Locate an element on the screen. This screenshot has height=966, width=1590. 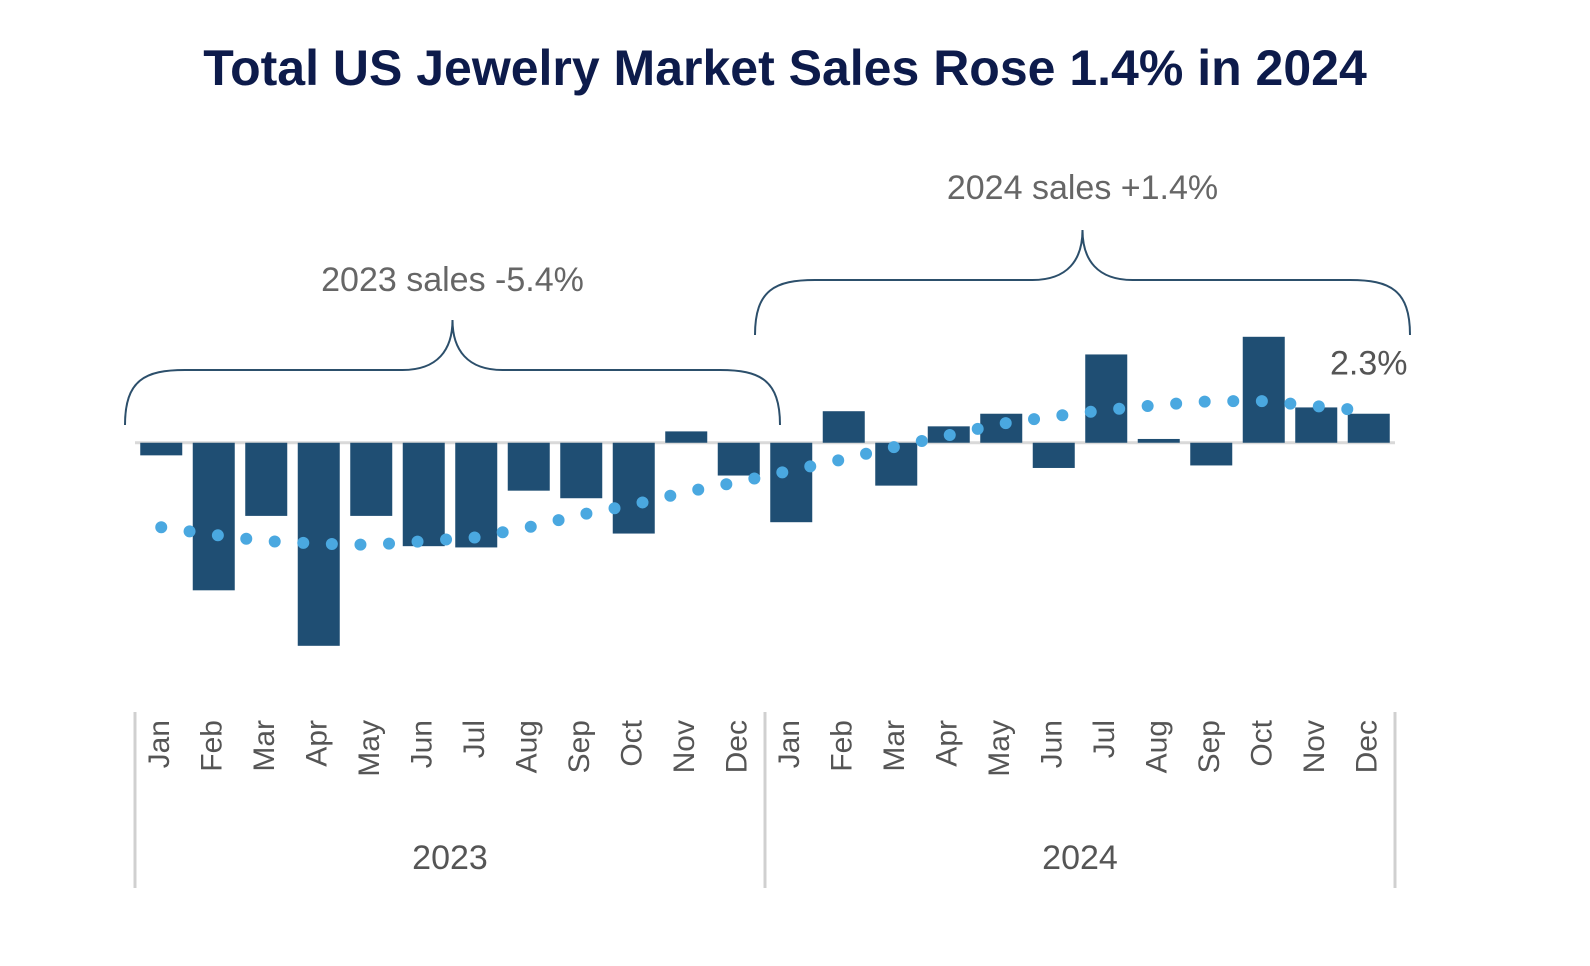
annotation: 2023 sales -5.4% is located at coordinates (452, 280).